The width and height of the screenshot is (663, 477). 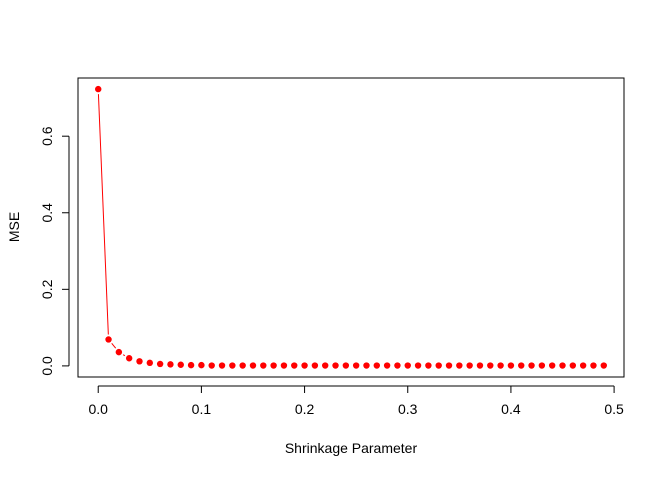 I want to click on y-tick-label: 0.0, so click(x=47, y=366).